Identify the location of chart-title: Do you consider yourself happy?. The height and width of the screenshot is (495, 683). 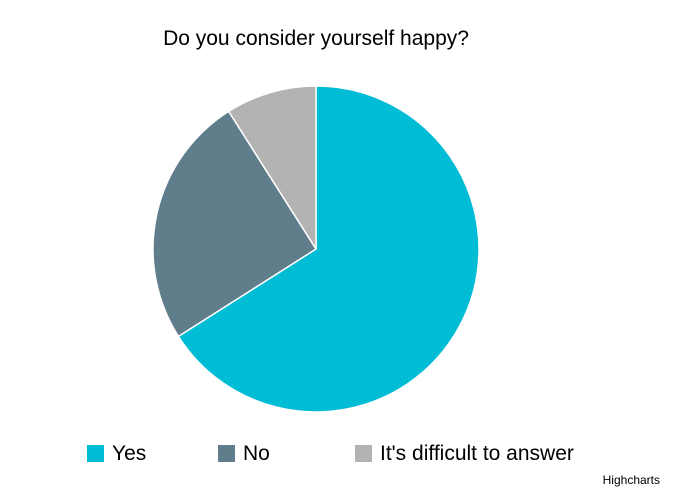
(316, 38).